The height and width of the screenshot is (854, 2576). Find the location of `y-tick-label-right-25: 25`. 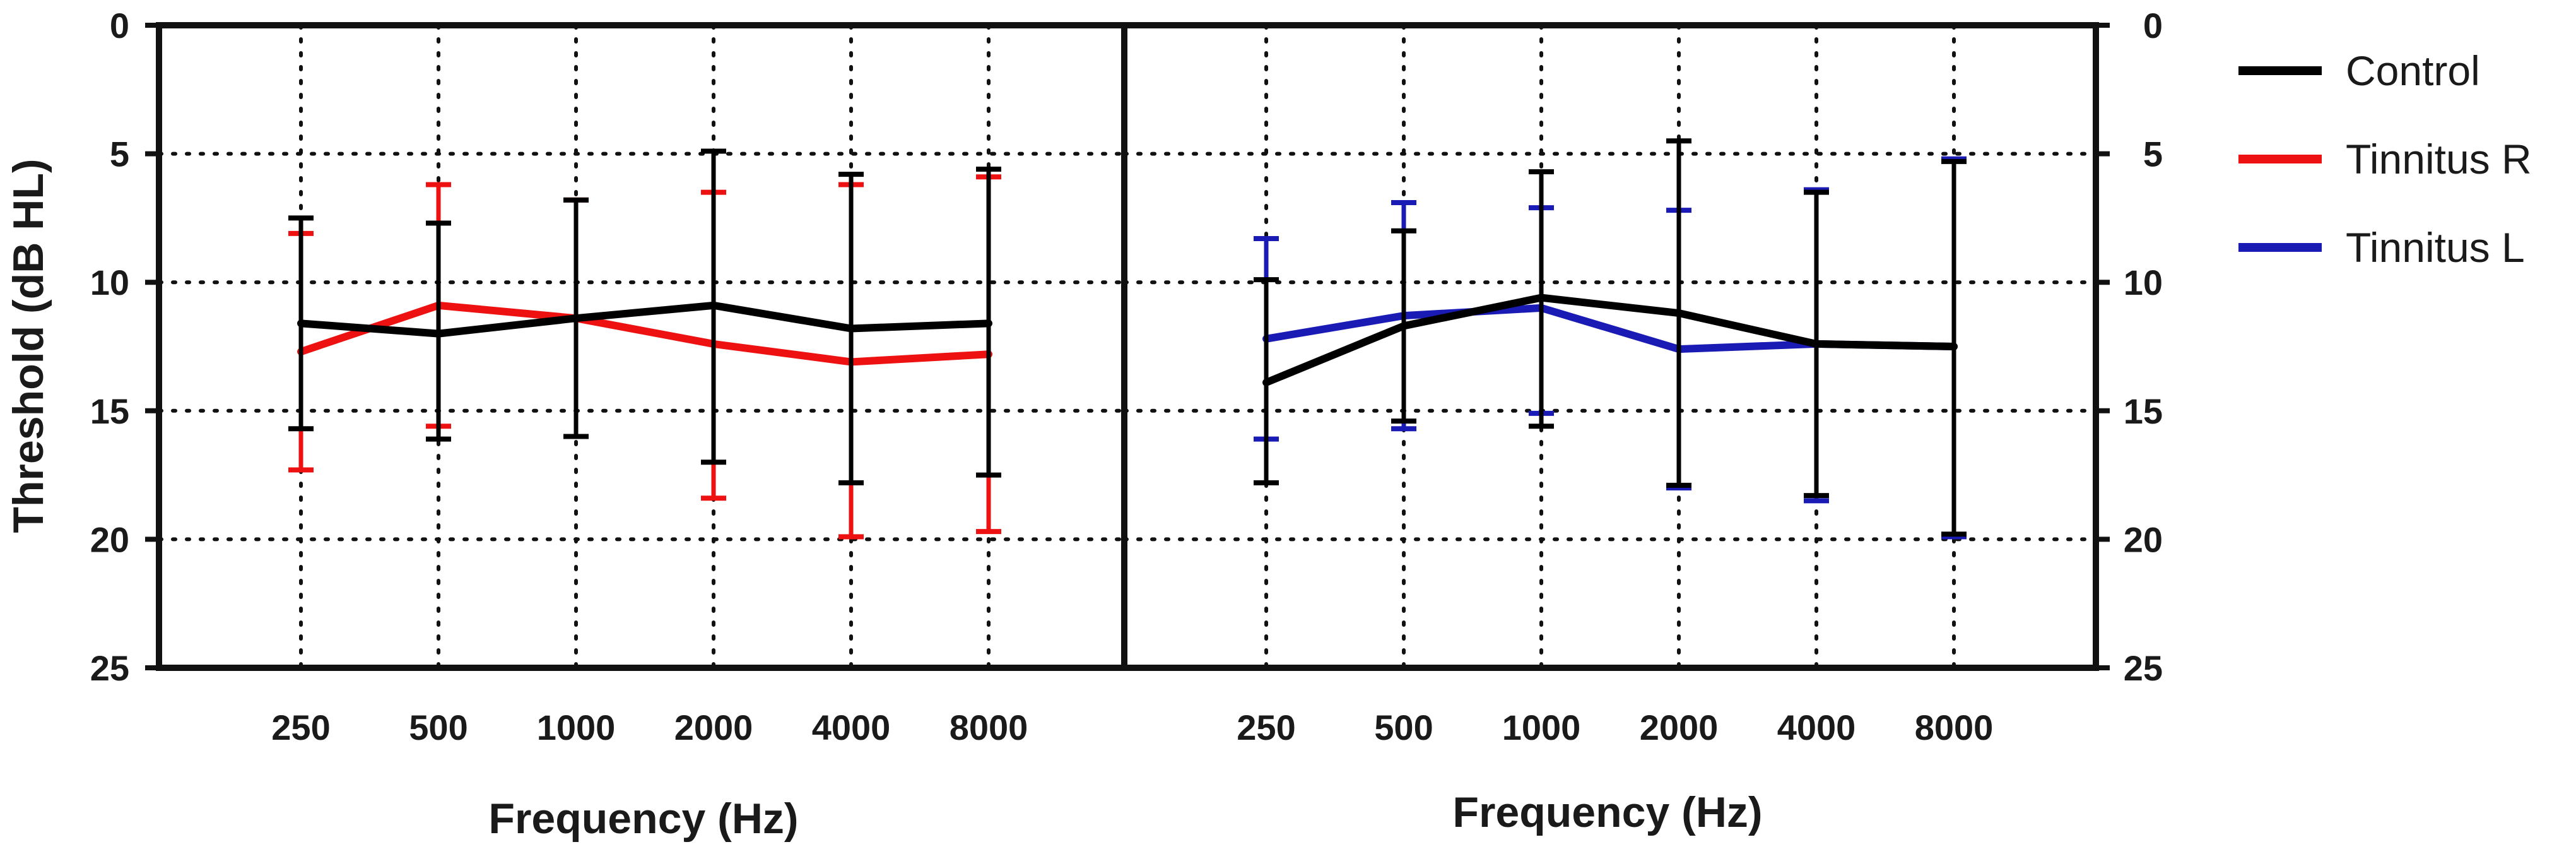

y-tick-label-right-25: 25 is located at coordinates (2143, 668).